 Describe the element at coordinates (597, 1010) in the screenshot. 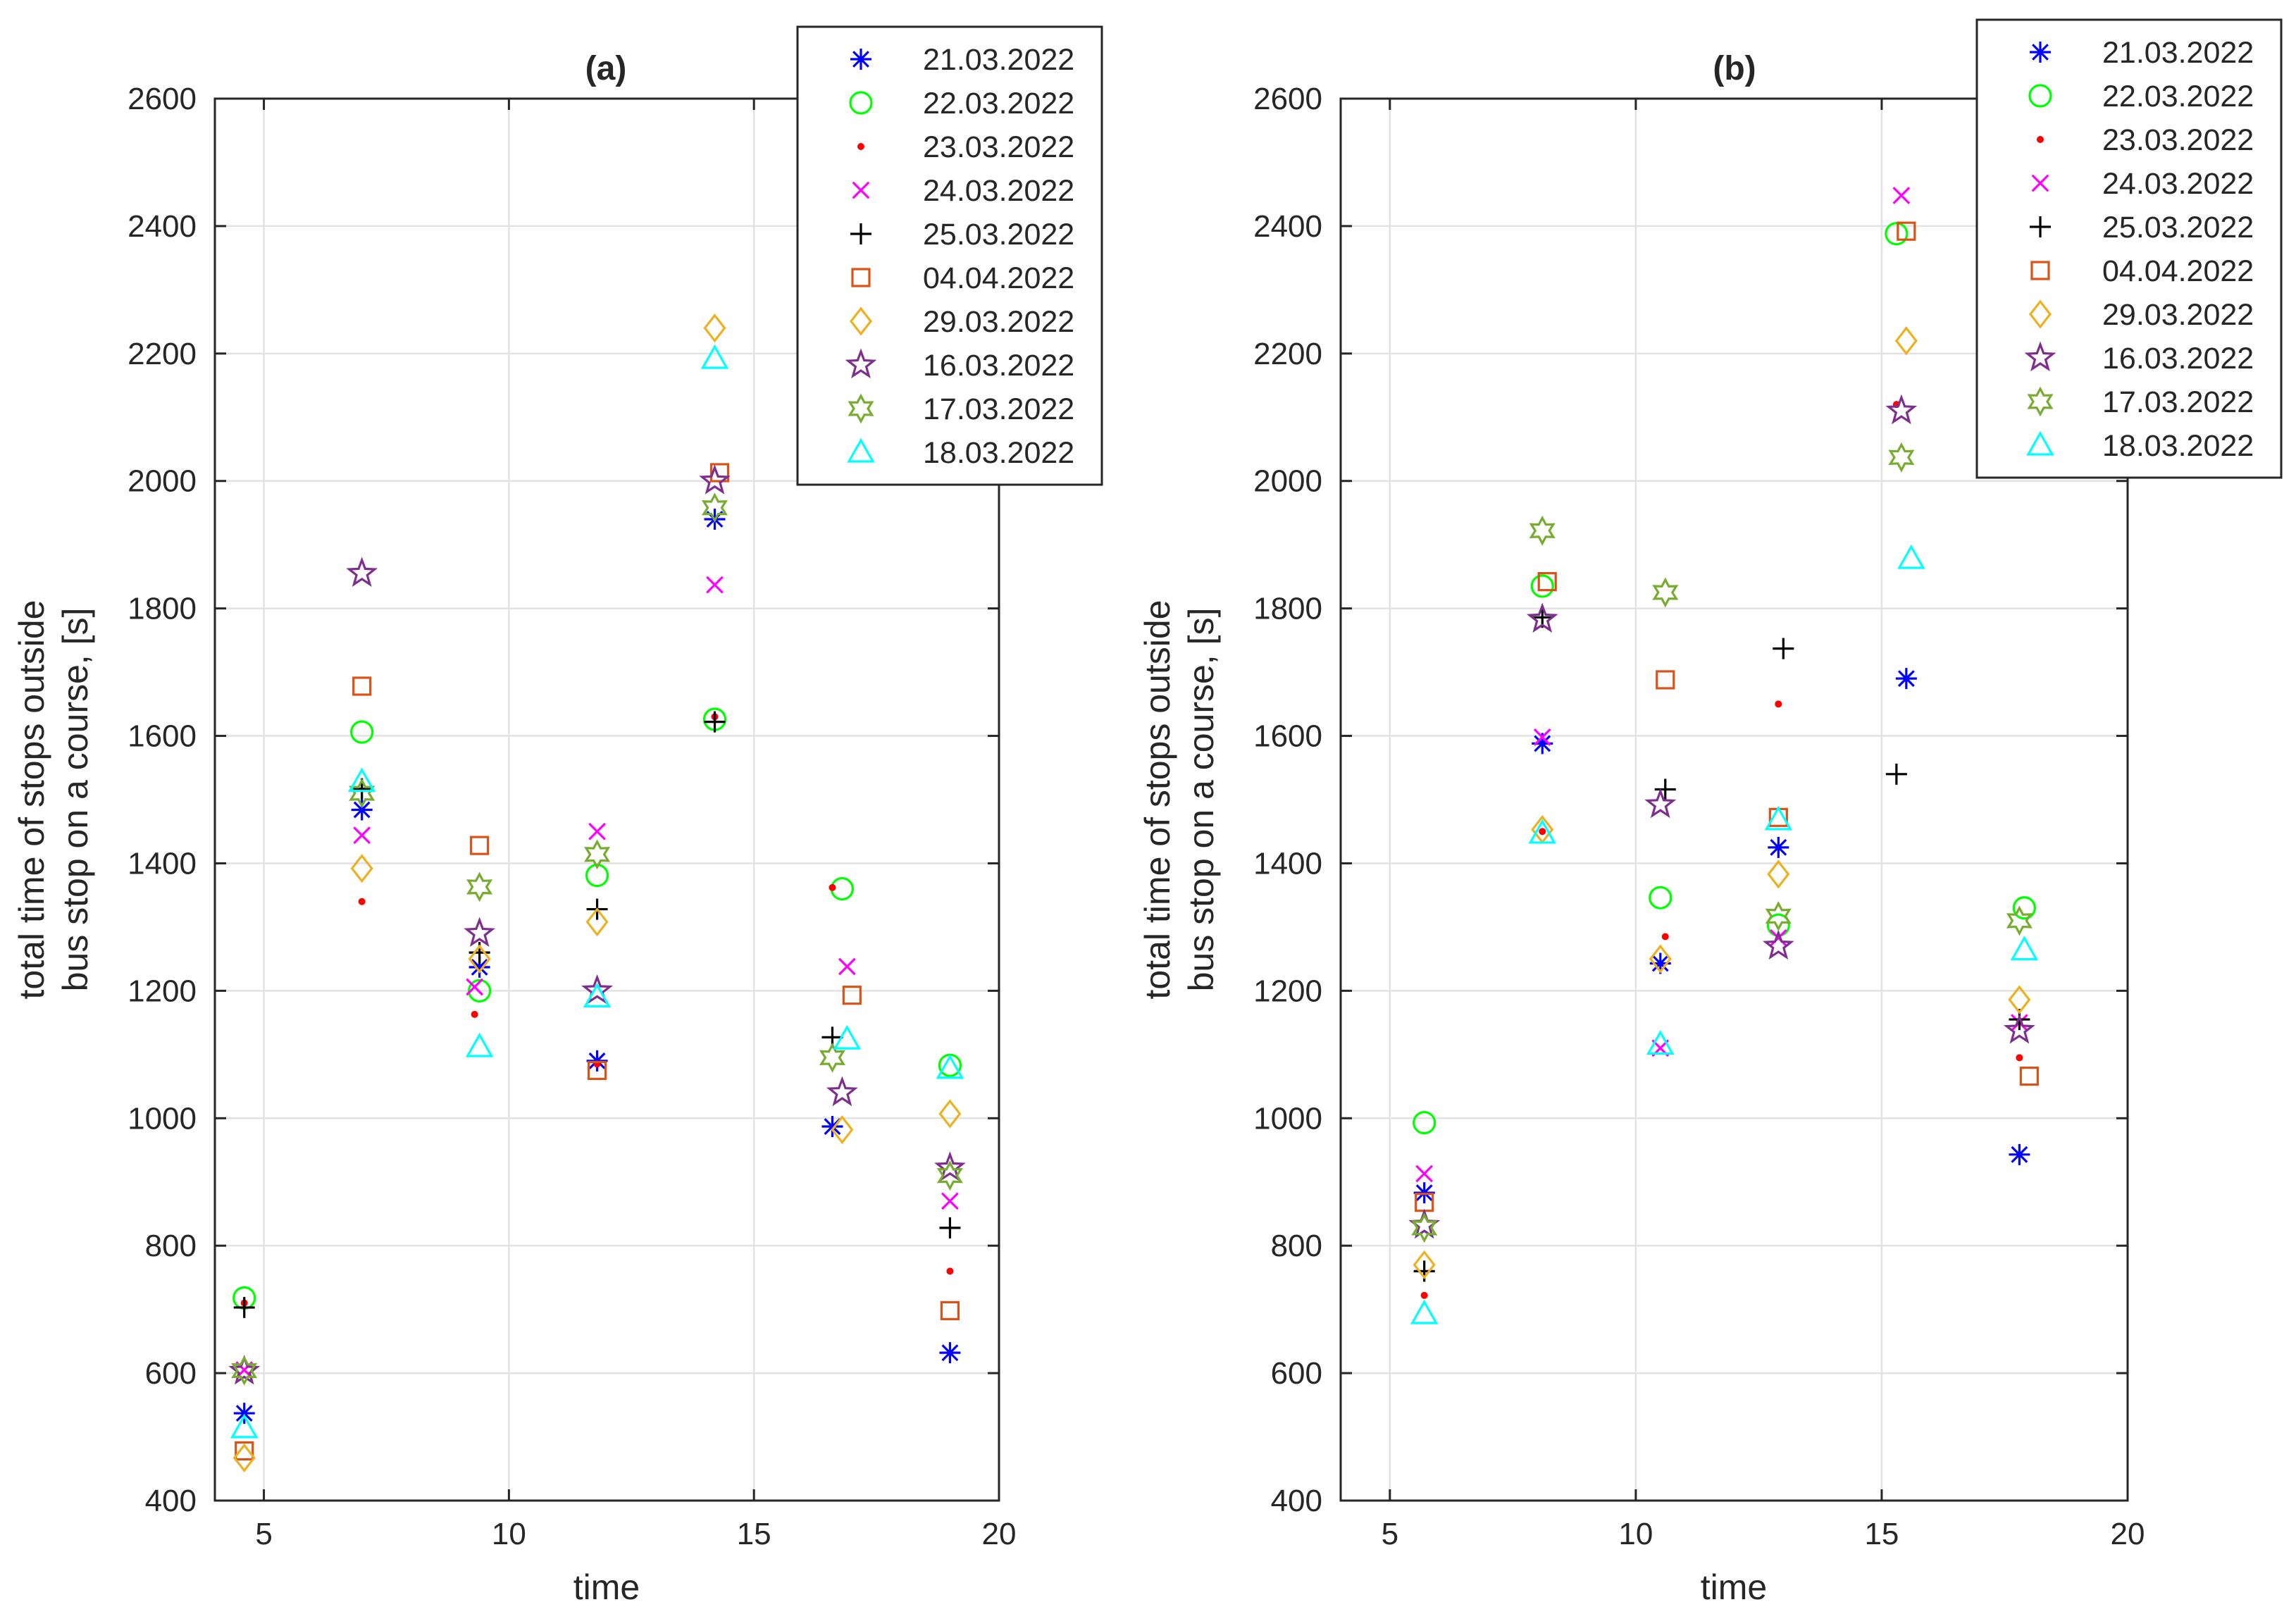

I see `series-23.03.2022` at that location.